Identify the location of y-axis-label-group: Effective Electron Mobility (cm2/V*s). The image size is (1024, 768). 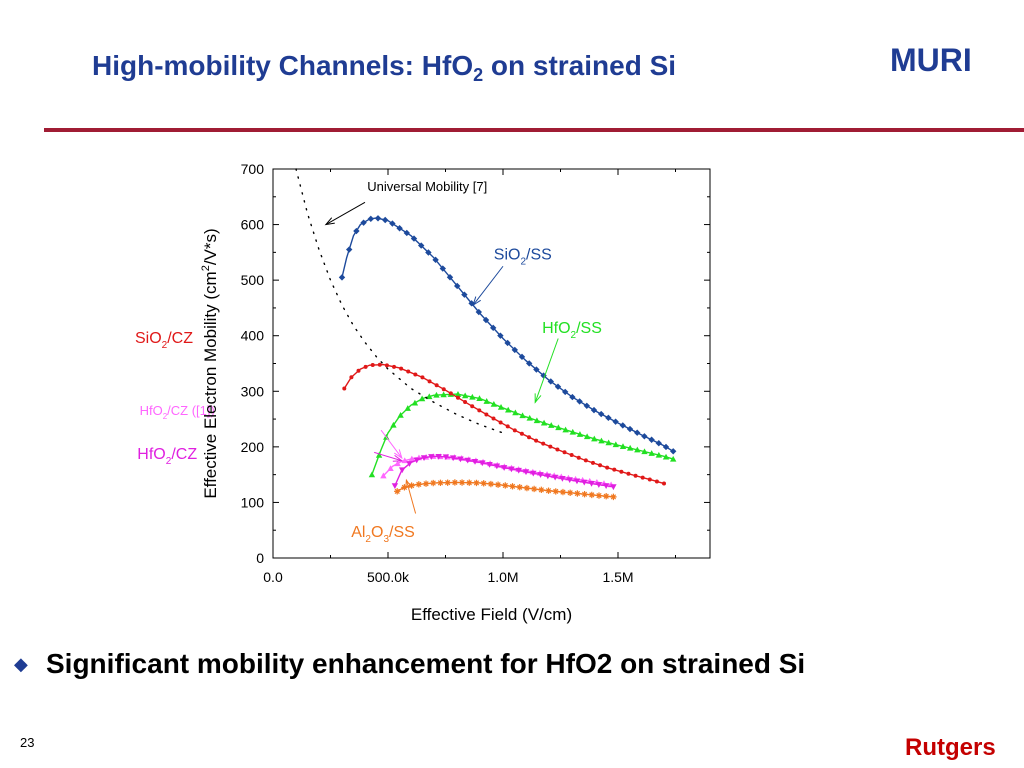
(210, 363).